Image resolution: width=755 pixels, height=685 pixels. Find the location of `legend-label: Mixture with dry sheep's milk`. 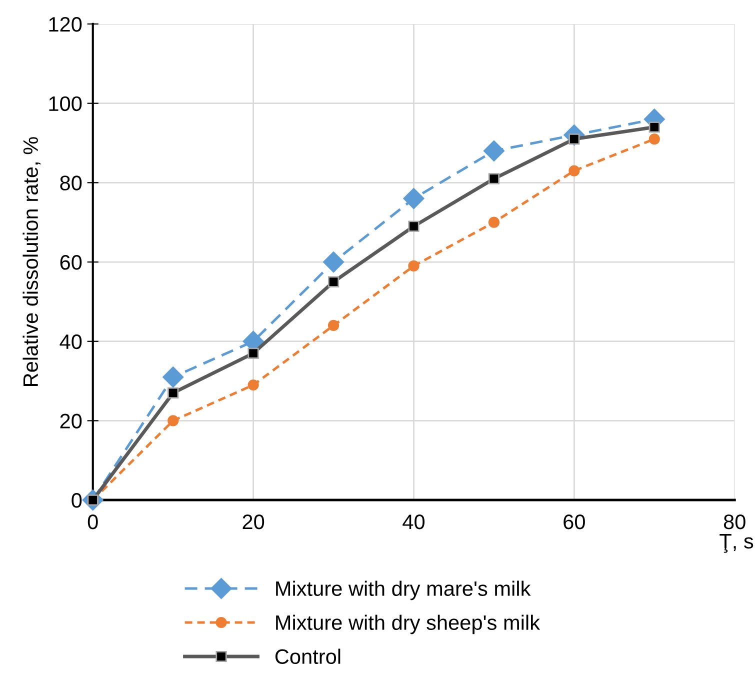

legend-label: Mixture with dry sheep's milk is located at coordinates (408, 624).